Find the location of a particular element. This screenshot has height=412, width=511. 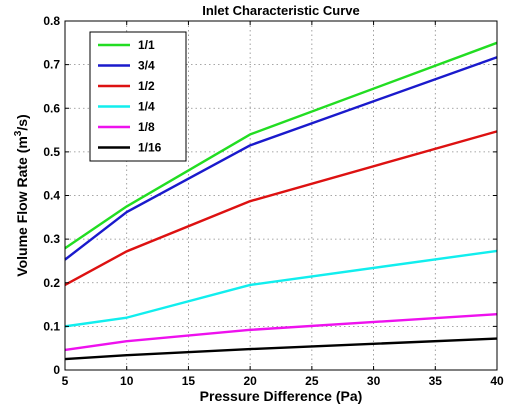

legend-box is located at coordinates (138, 96).